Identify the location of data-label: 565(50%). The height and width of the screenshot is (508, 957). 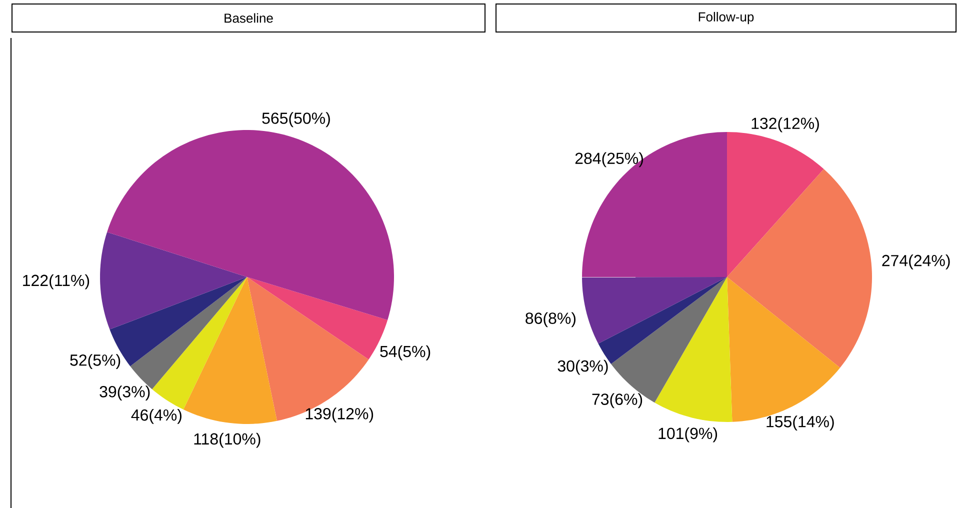
(296, 120).